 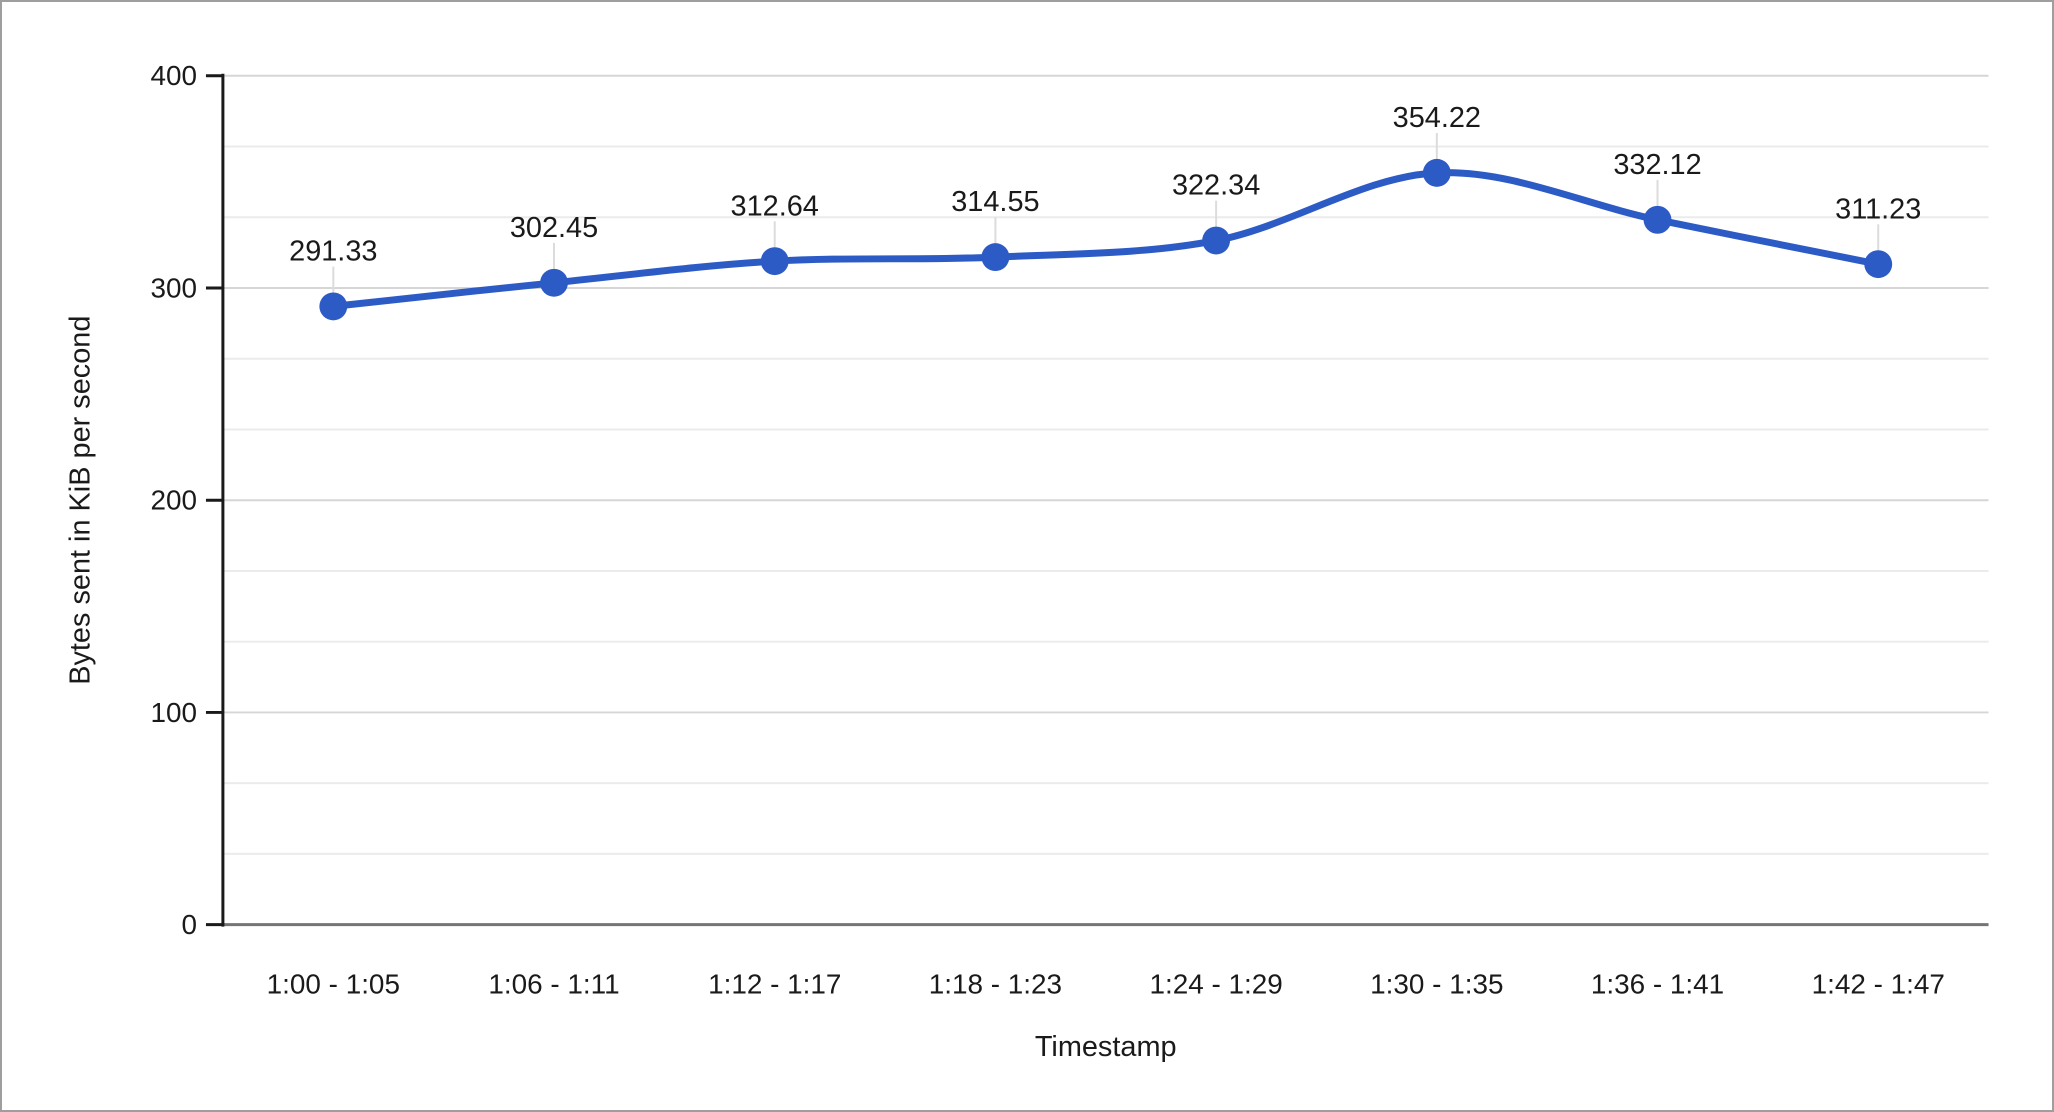 I want to click on y-axis-title: Bytes sent in KiB per second, so click(x=80, y=500).